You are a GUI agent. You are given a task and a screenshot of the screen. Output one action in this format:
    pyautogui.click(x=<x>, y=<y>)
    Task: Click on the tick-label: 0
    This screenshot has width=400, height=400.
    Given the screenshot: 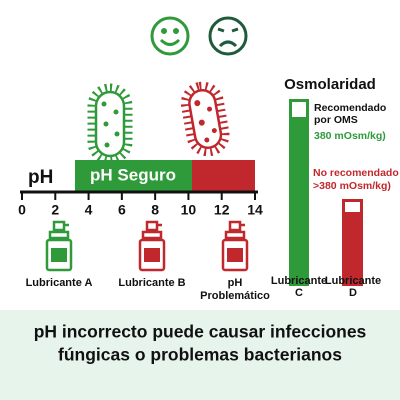 What is the action you would take?
    pyautogui.click(x=22, y=210)
    